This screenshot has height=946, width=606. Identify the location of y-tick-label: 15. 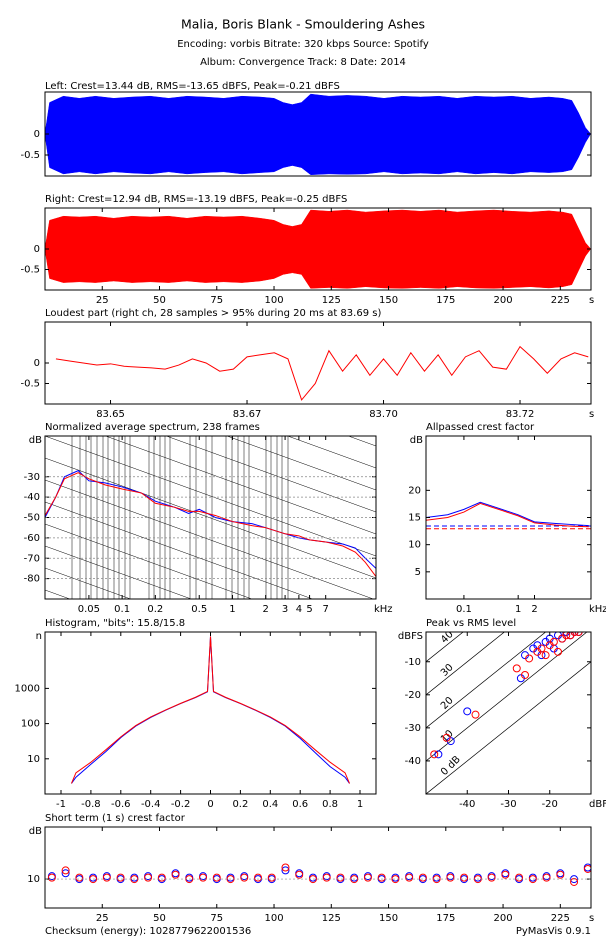
(414, 518).